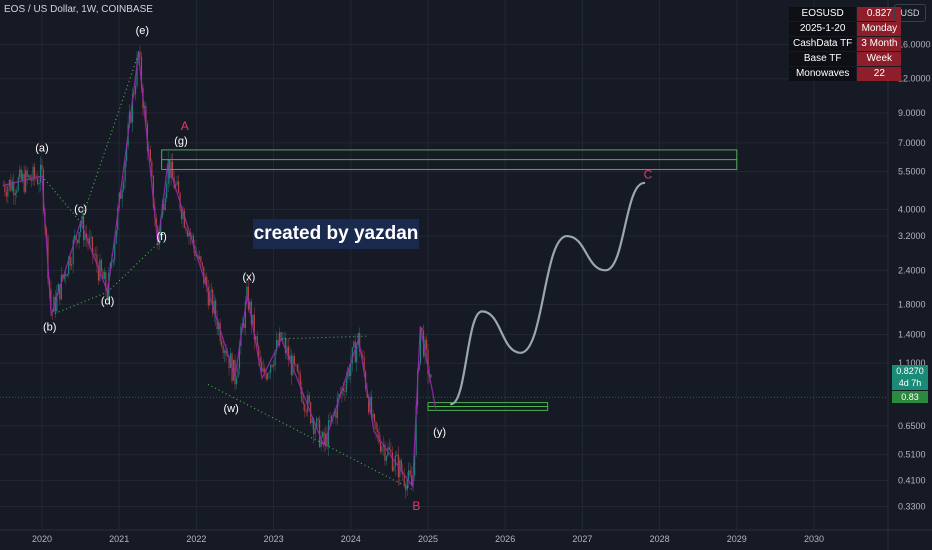  What do you see at coordinates (142, 31) in the screenshot?
I see `wave-label: (e)` at bounding box center [142, 31].